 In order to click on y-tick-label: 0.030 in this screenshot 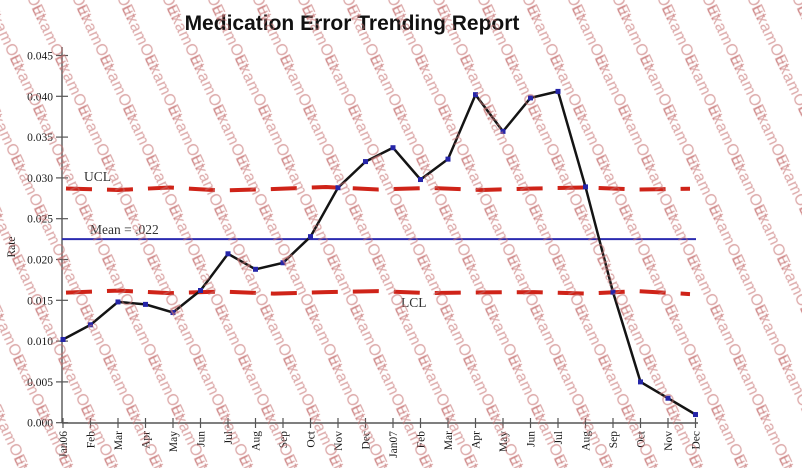, I will do `click(40, 179)`.